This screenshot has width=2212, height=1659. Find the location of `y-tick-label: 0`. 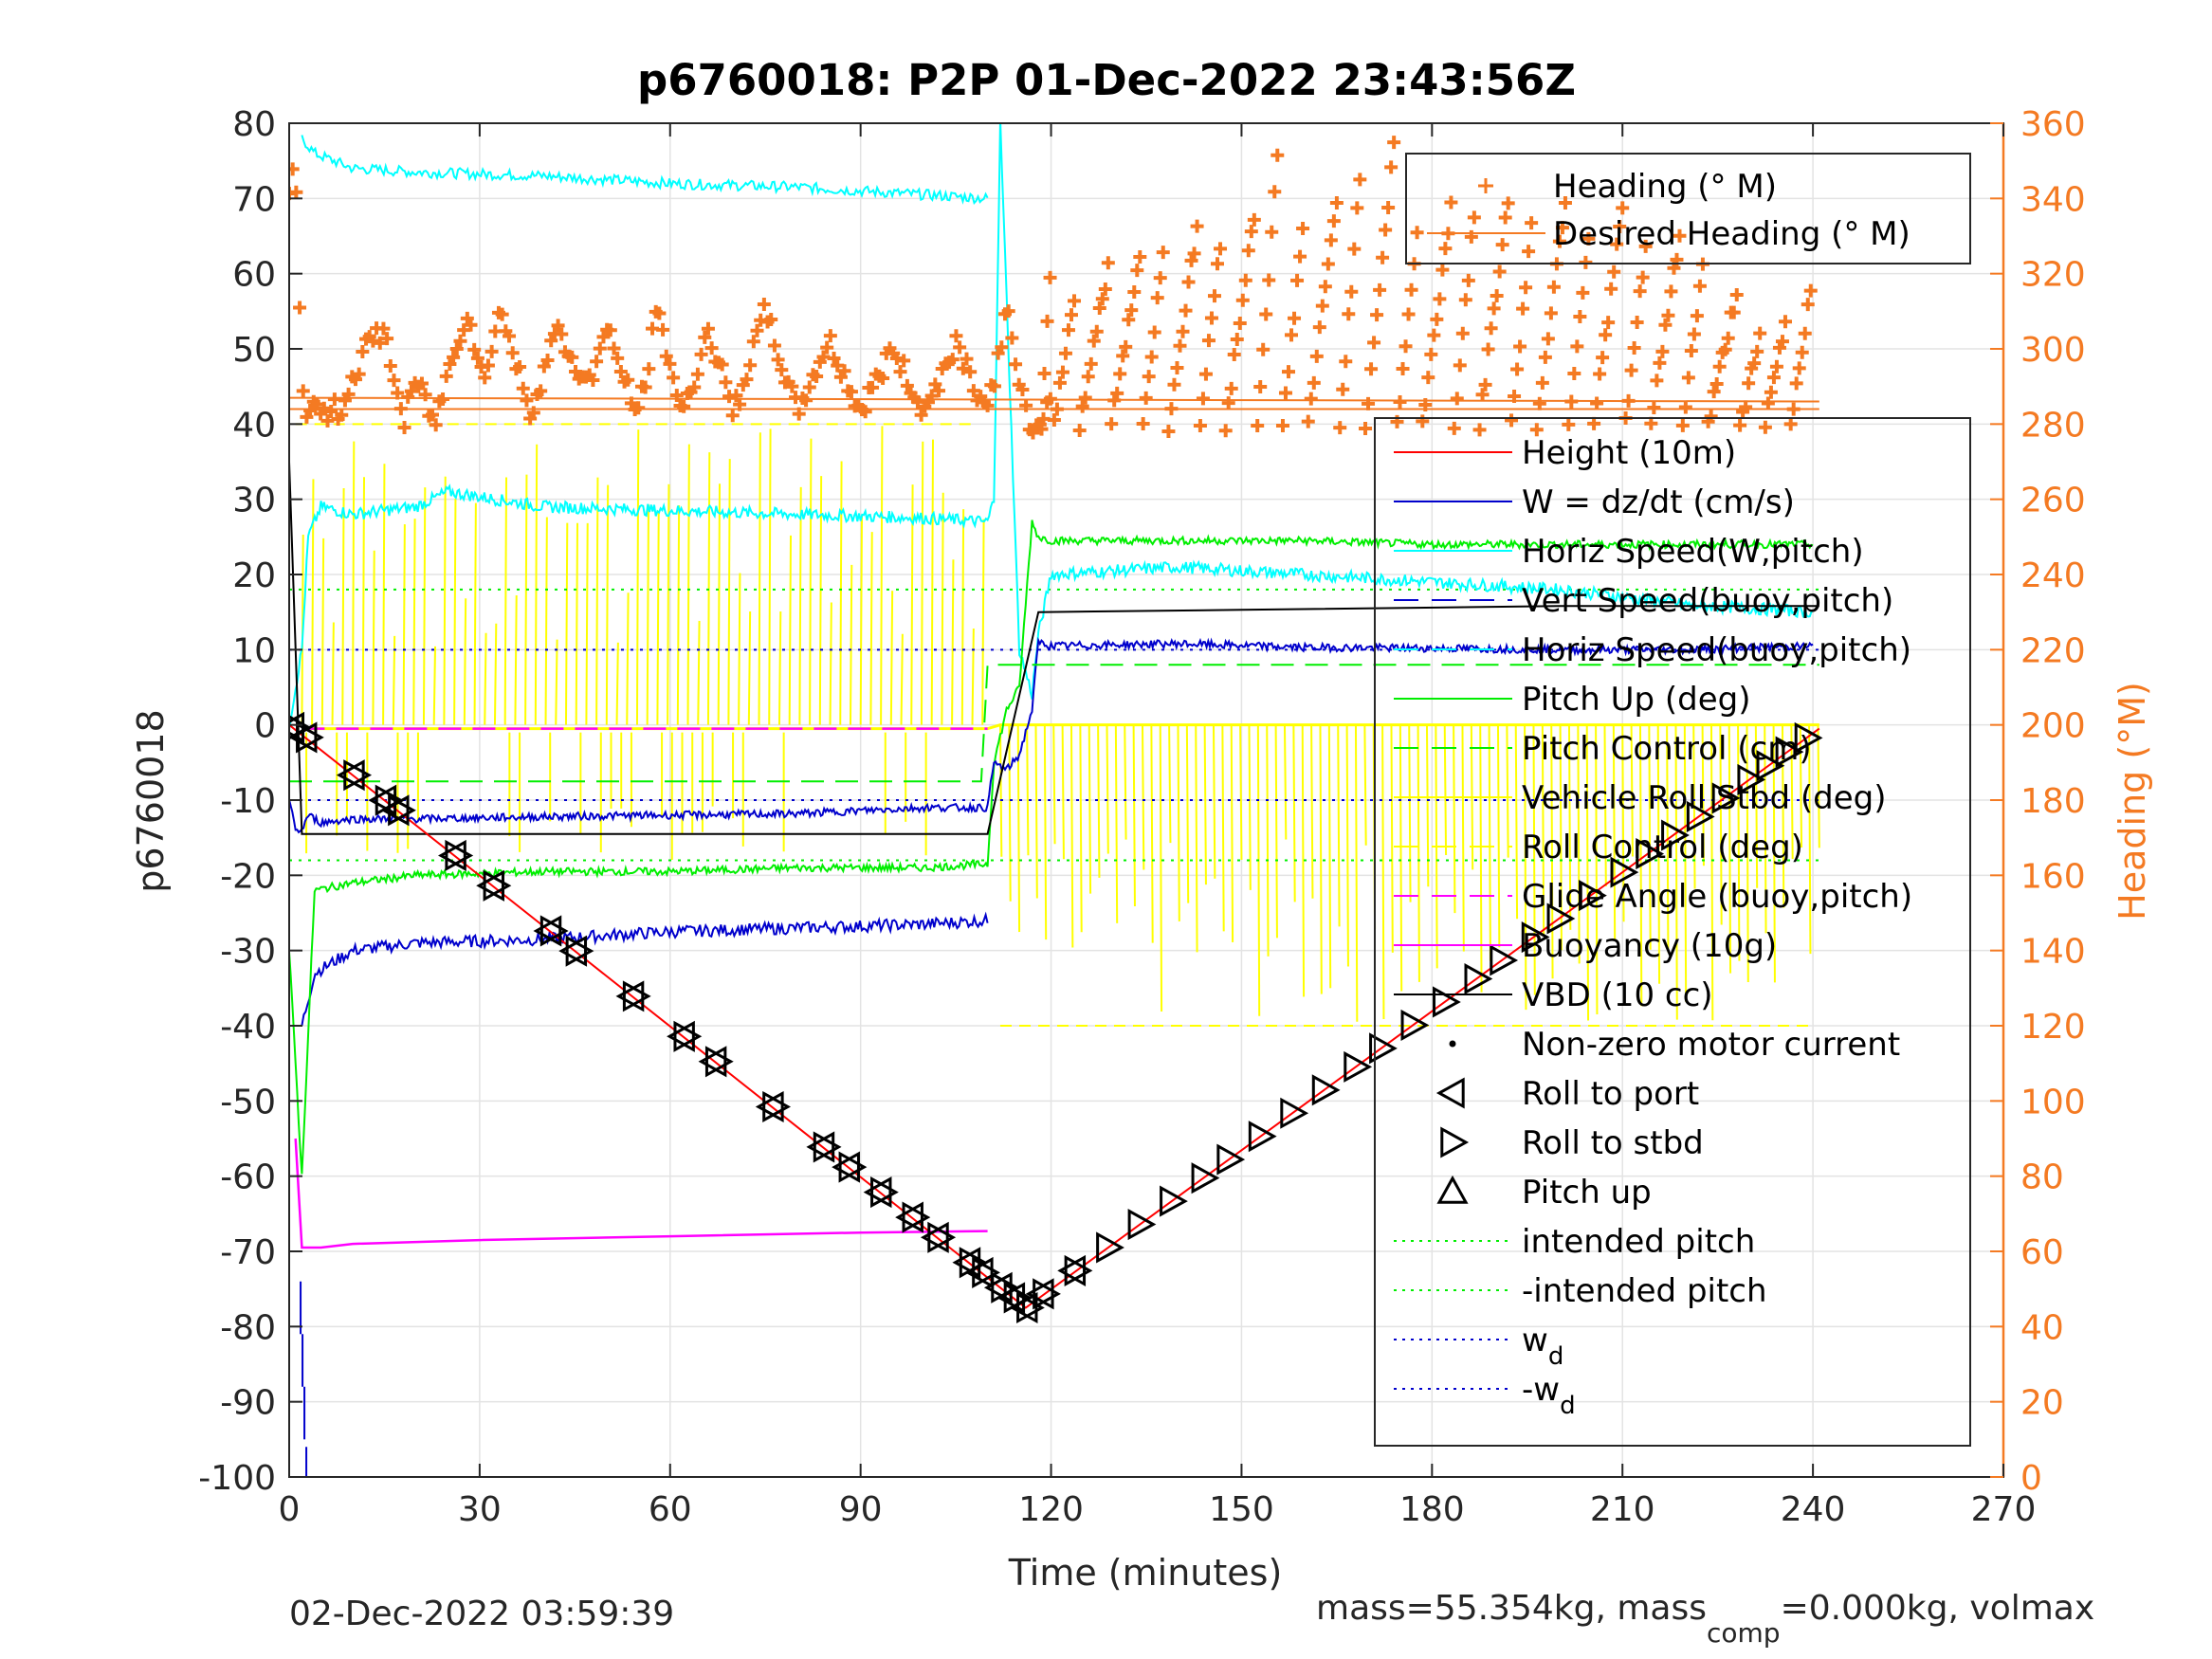

y-tick-label: 0 is located at coordinates (265, 726).